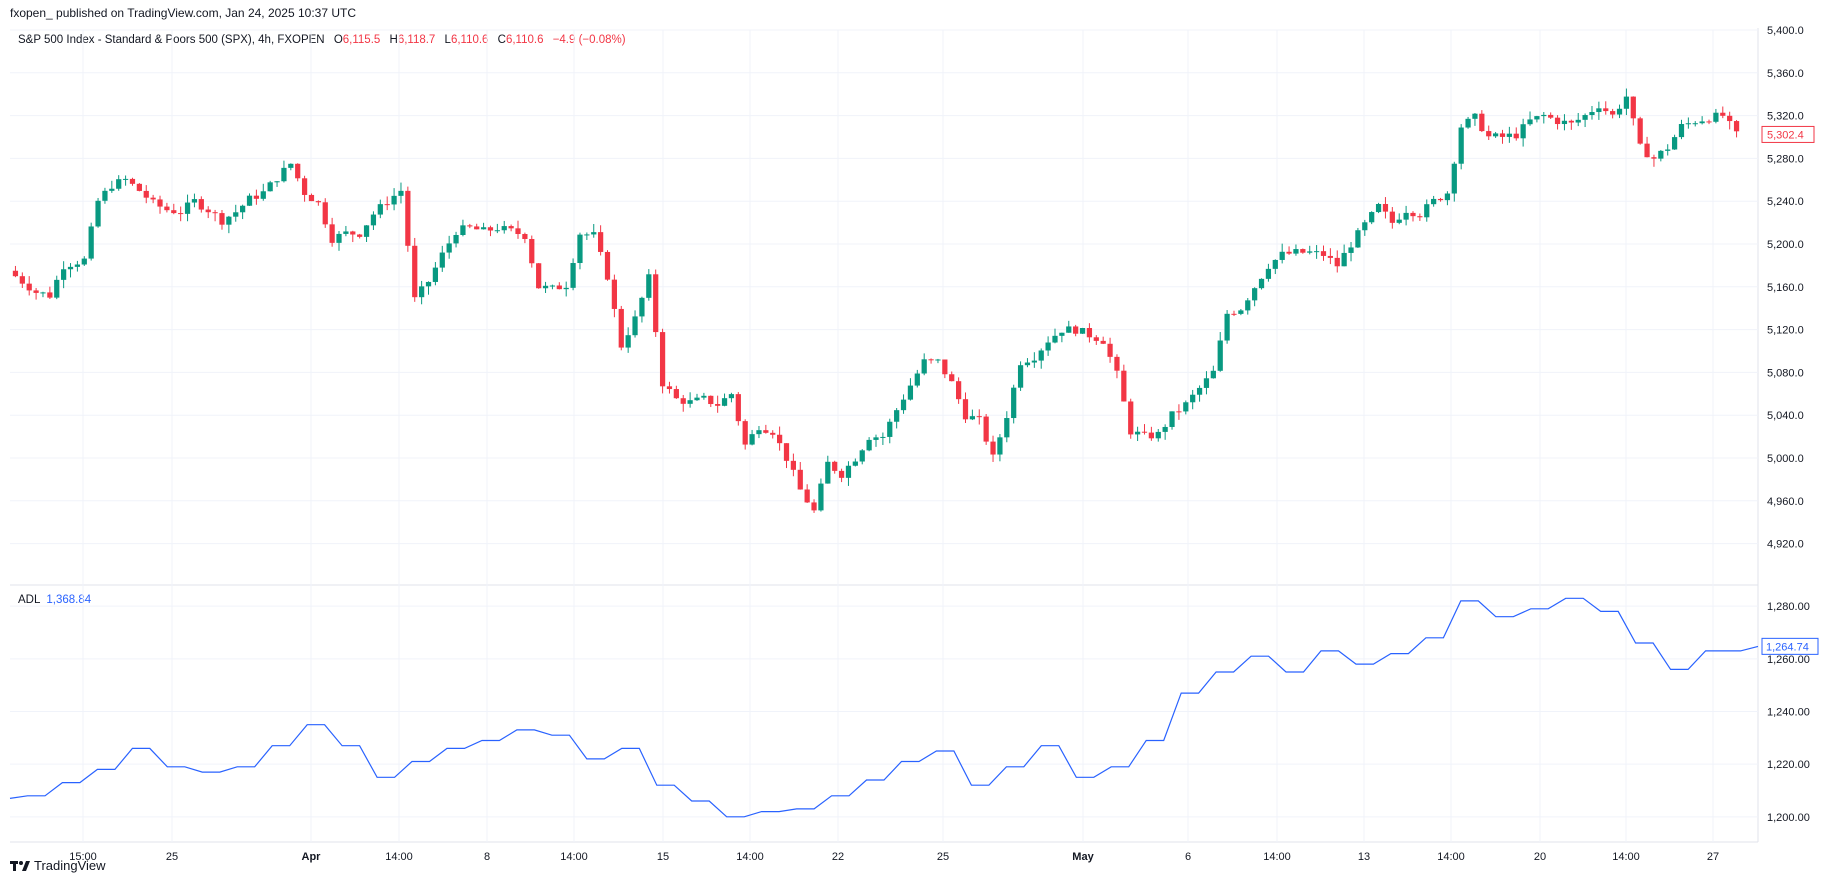 The height and width of the screenshot is (883, 1835). Describe the element at coordinates (1785, 159) in the screenshot. I see `price-tick-label: 5,280.0` at that location.